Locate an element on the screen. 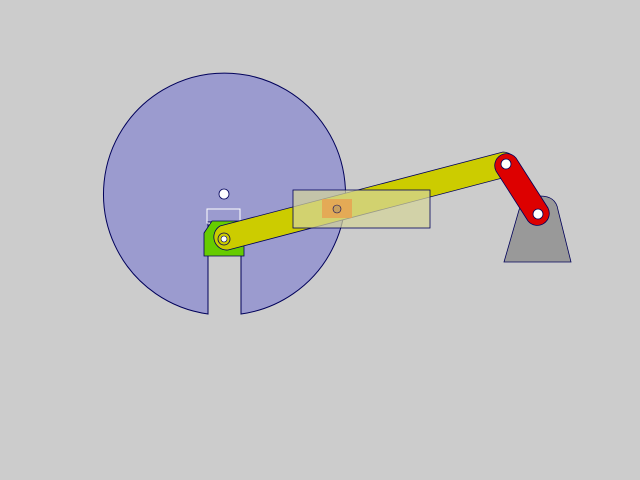 The height and width of the screenshot is (480, 640). disc-center-hole-icon is located at coordinates (224, 194).